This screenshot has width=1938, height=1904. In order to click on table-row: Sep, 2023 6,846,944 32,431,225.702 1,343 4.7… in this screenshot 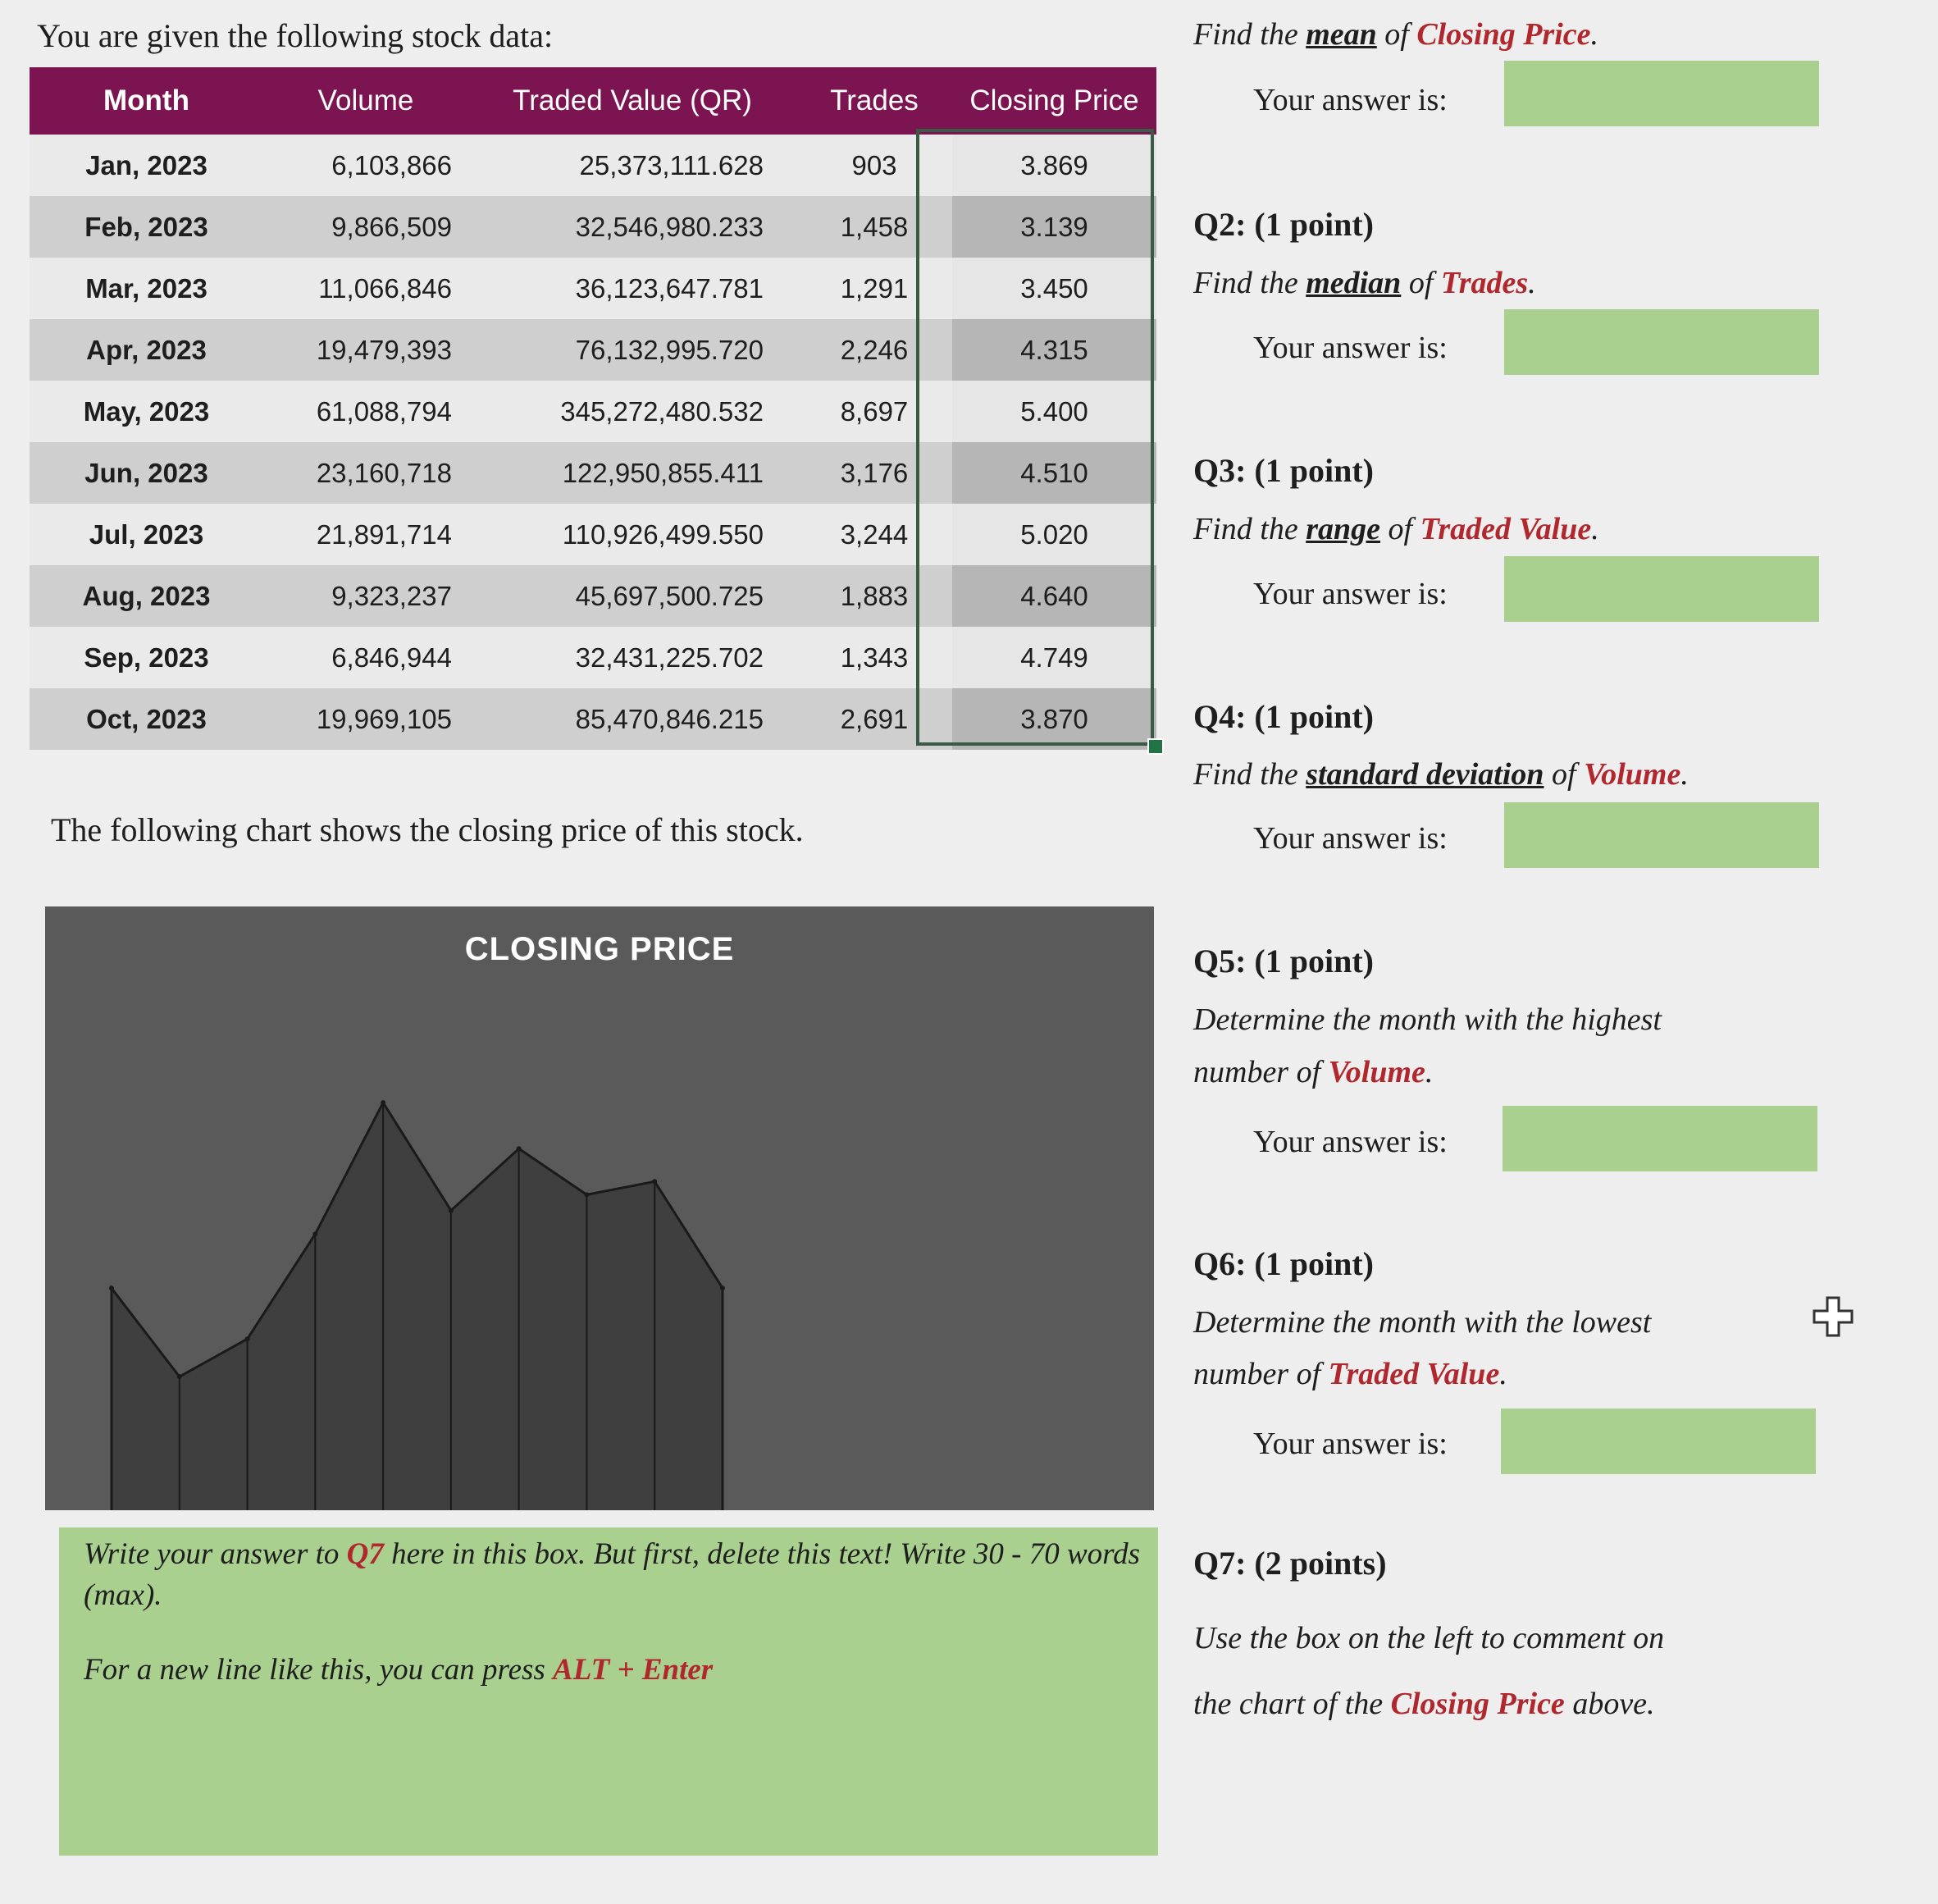, I will do `click(593, 658)`.